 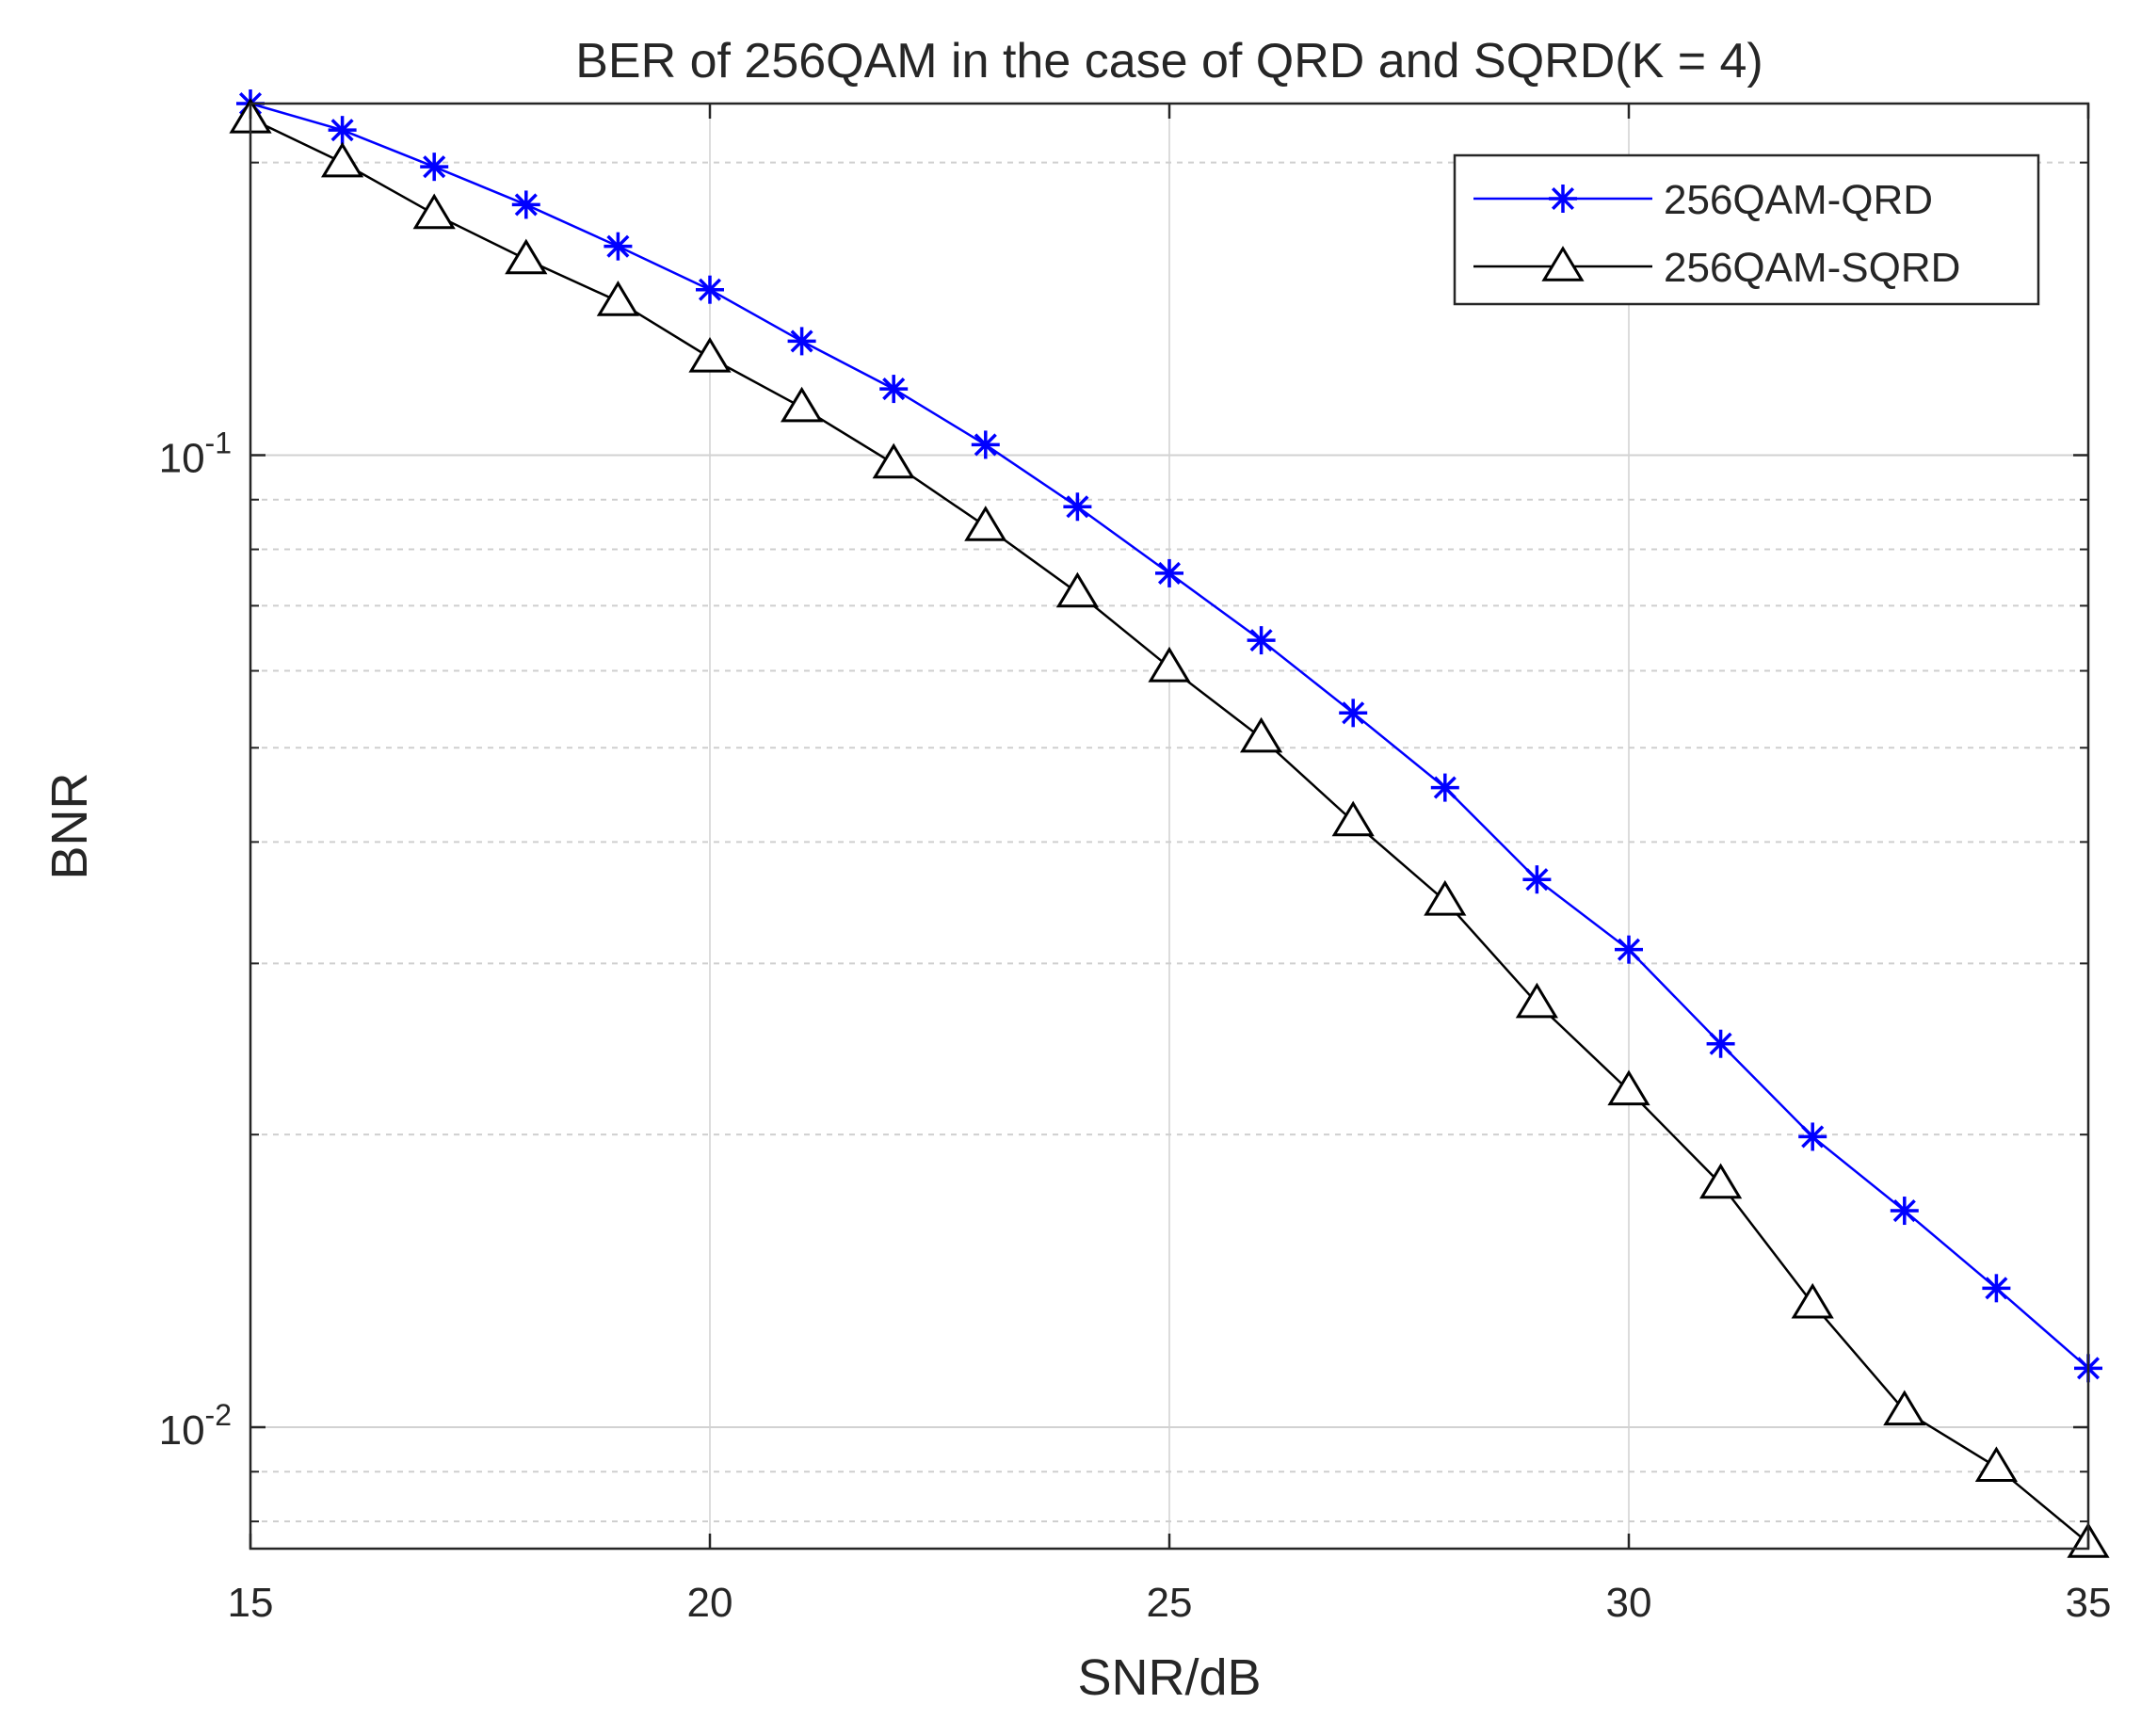 What do you see at coordinates (69, 825) in the screenshot?
I see `y-axis-title: BNR` at bounding box center [69, 825].